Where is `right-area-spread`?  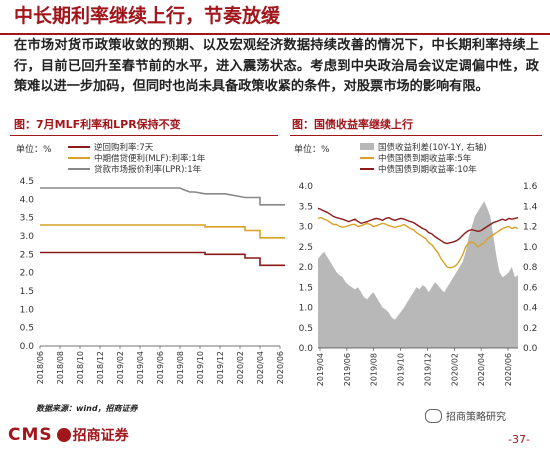 right-area-spread is located at coordinates (418, 274).